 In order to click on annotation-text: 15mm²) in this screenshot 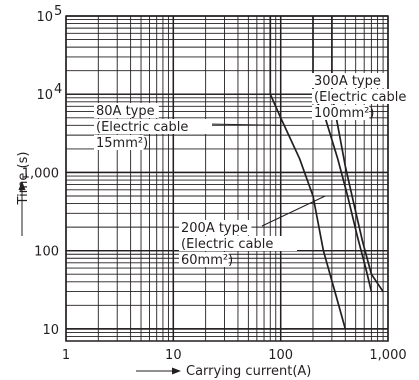, I will do `click(122, 143)`.